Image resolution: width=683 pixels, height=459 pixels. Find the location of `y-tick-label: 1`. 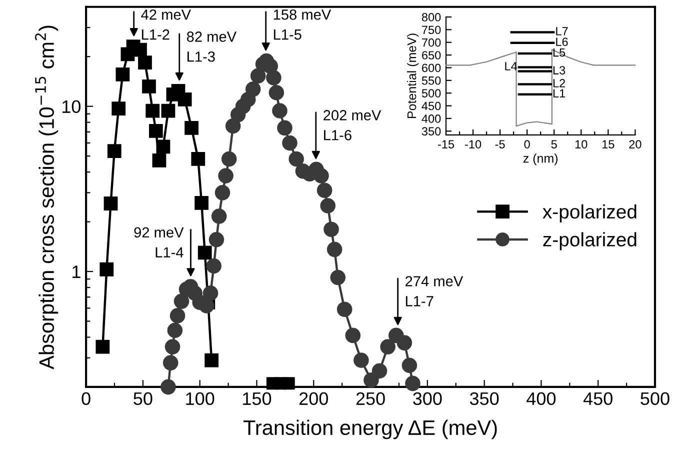

y-tick-label: 1 is located at coordinates (76, 272).